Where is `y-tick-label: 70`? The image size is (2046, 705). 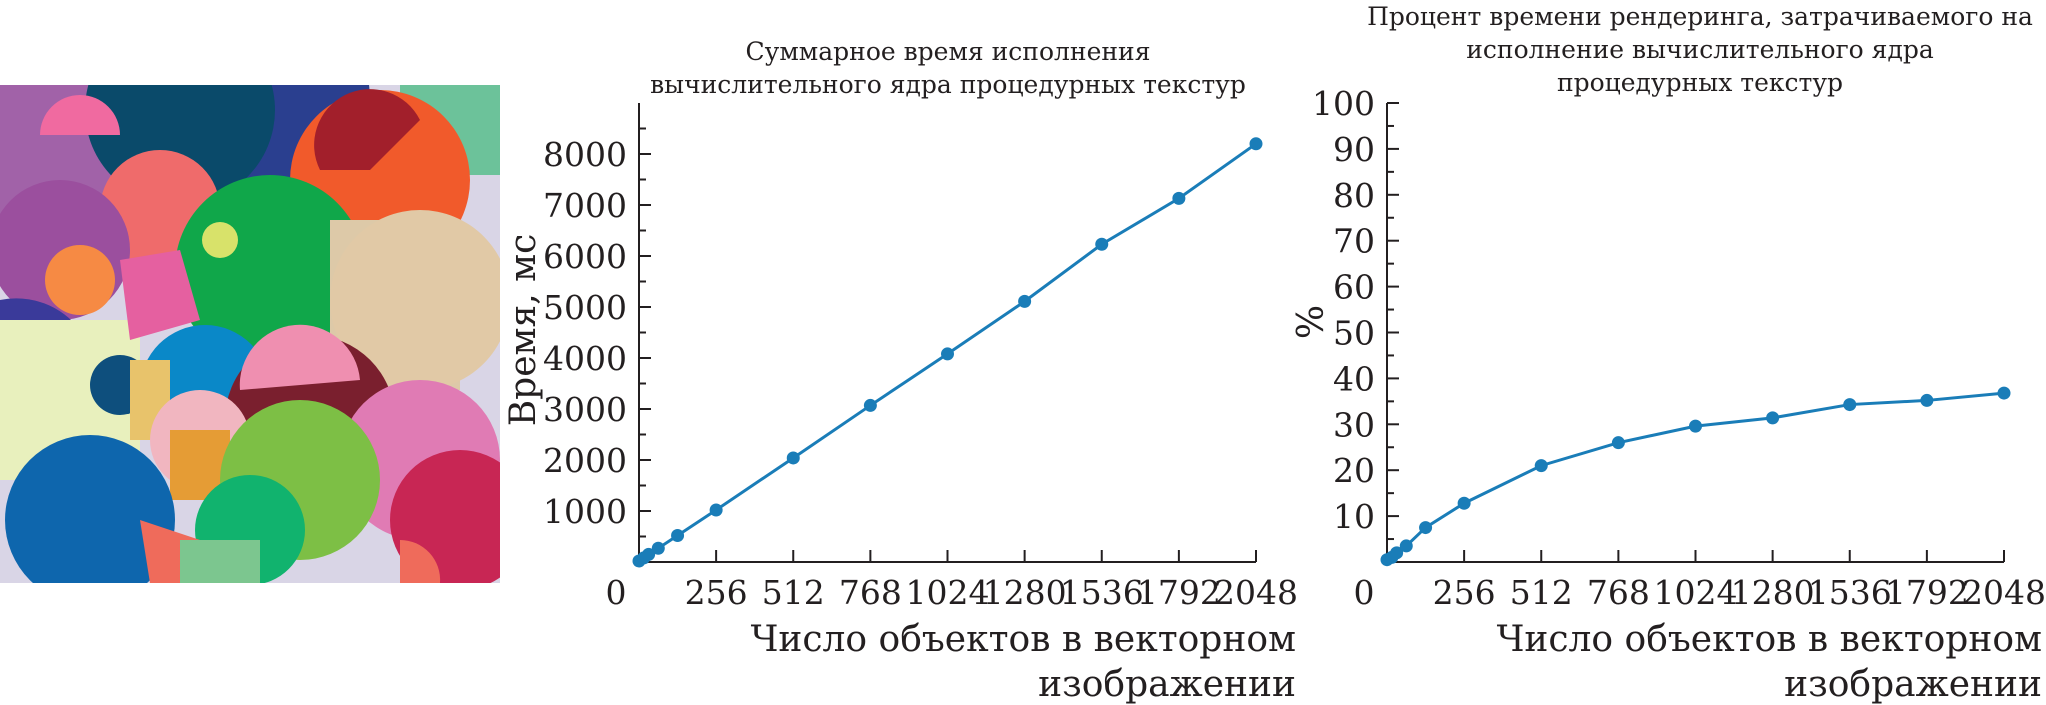 y-tick-label: 70 is located at coordinates (1354, 241).